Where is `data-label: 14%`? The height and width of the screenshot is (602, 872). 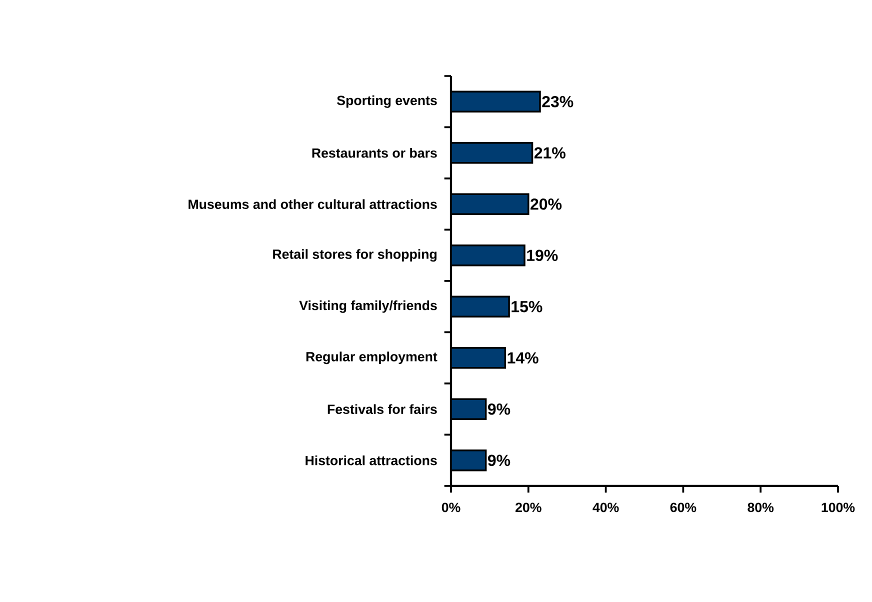 data-label: 14% is located at coordinates (523, 358).